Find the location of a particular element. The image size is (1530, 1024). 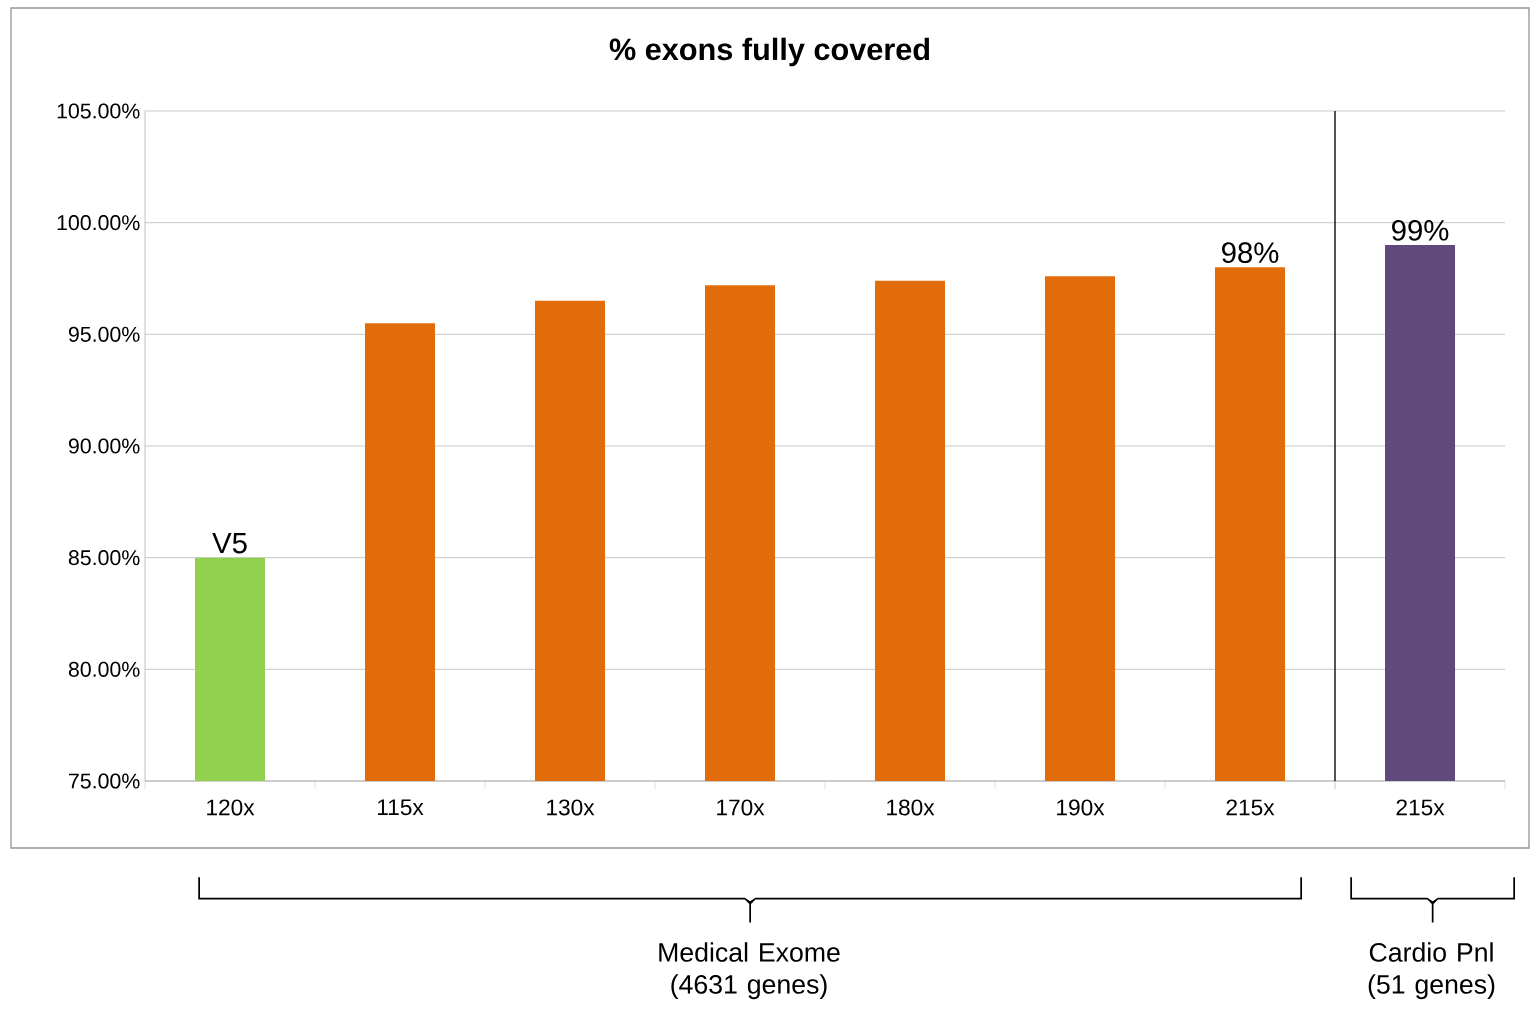

y-tick-label: 105.00% is located at coordinates (98, 111).